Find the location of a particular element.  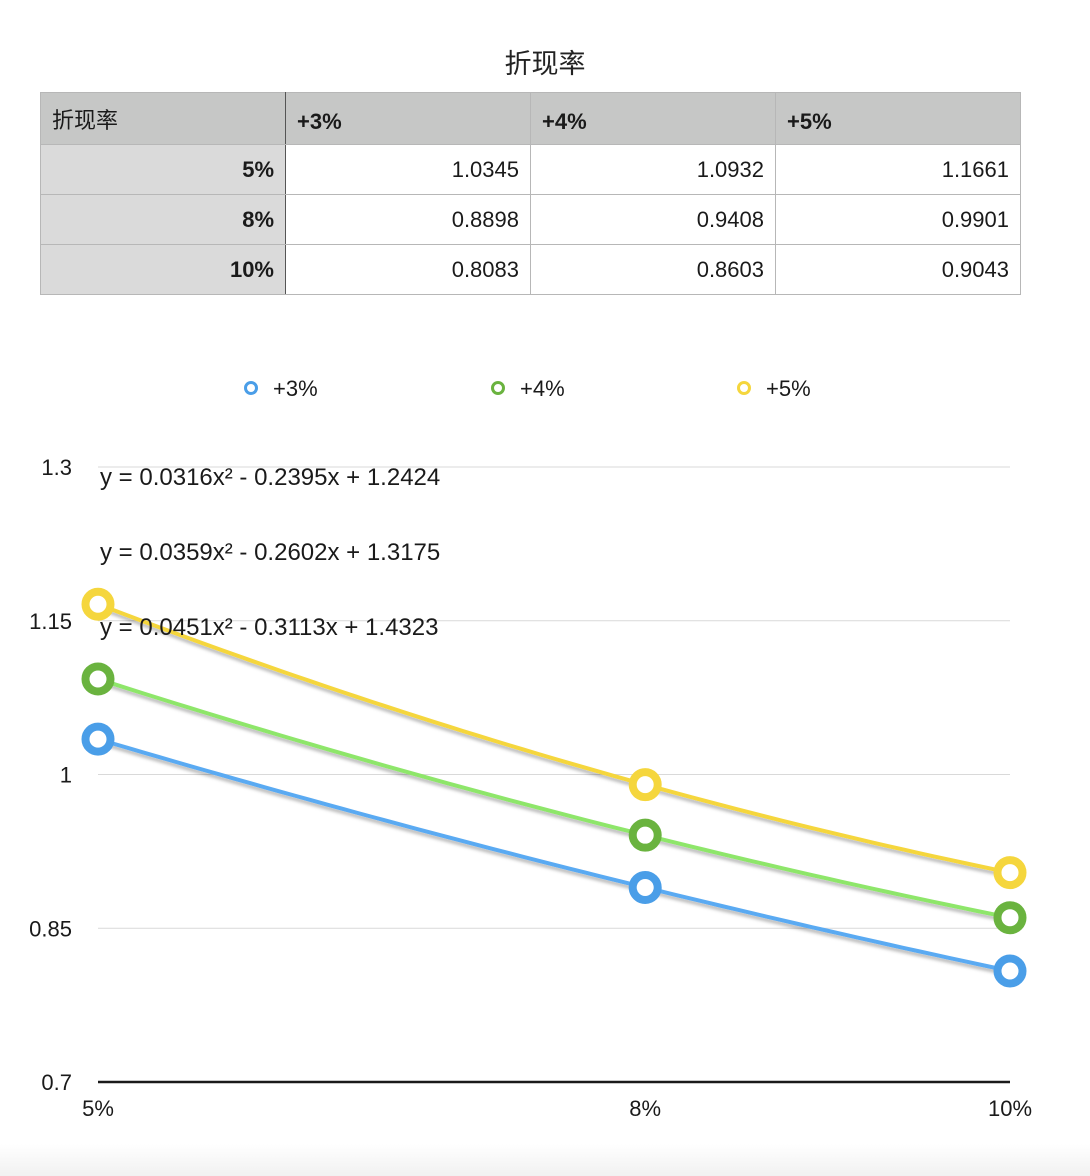

table-cell: 0.9901 is located at coordinates (898, 219).